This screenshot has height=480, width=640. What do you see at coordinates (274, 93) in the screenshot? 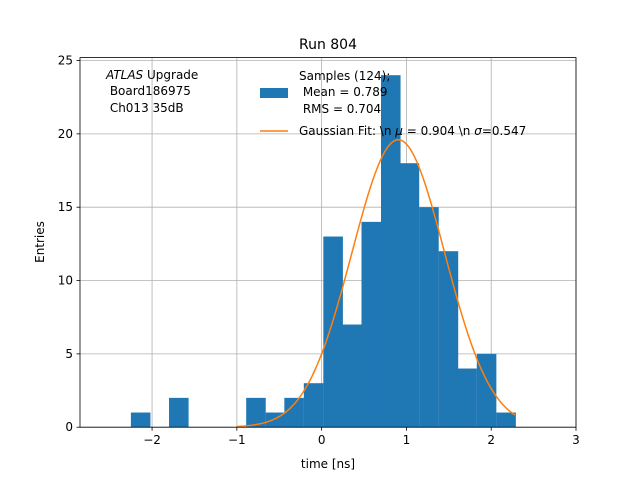
I see `legend-samples-swatch` at bounding box center [274, 93].